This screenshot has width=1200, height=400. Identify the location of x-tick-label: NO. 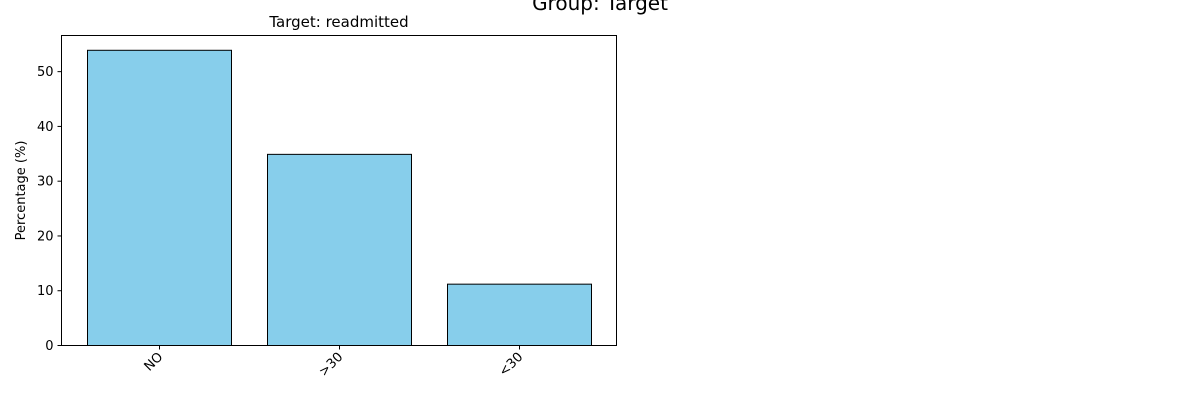
(154, 362).